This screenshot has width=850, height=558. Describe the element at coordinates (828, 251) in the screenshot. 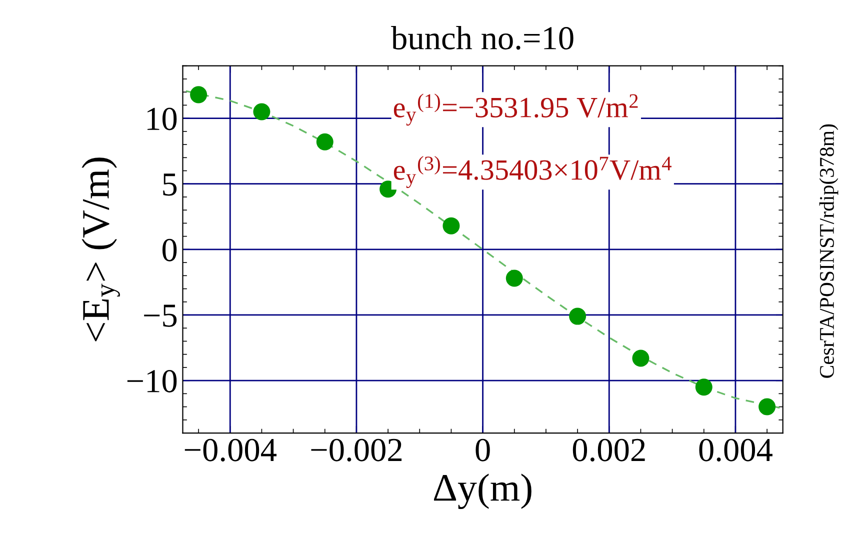

I see `text: CesrTA/POSINST/rdip(378m)` at that location.